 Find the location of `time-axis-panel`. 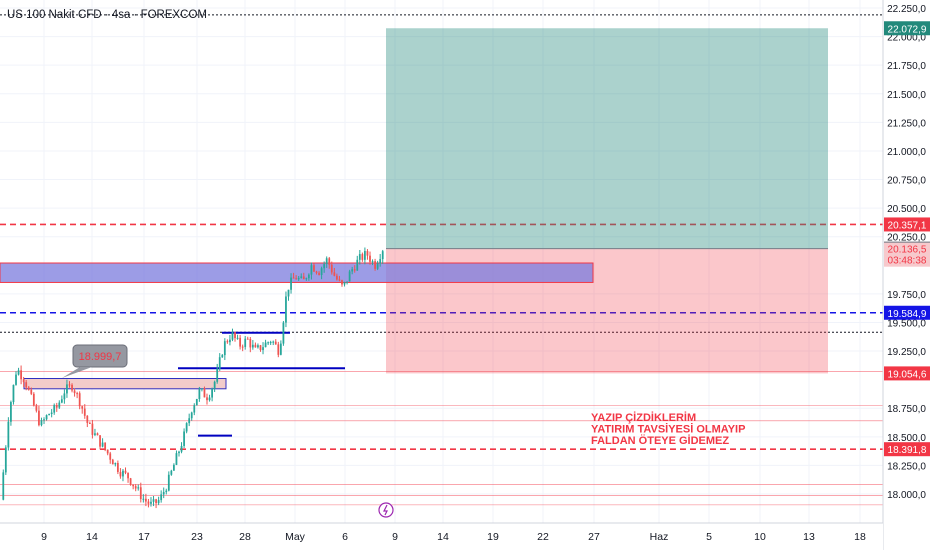

time-axis-panel is located at coordinates (441, 536).